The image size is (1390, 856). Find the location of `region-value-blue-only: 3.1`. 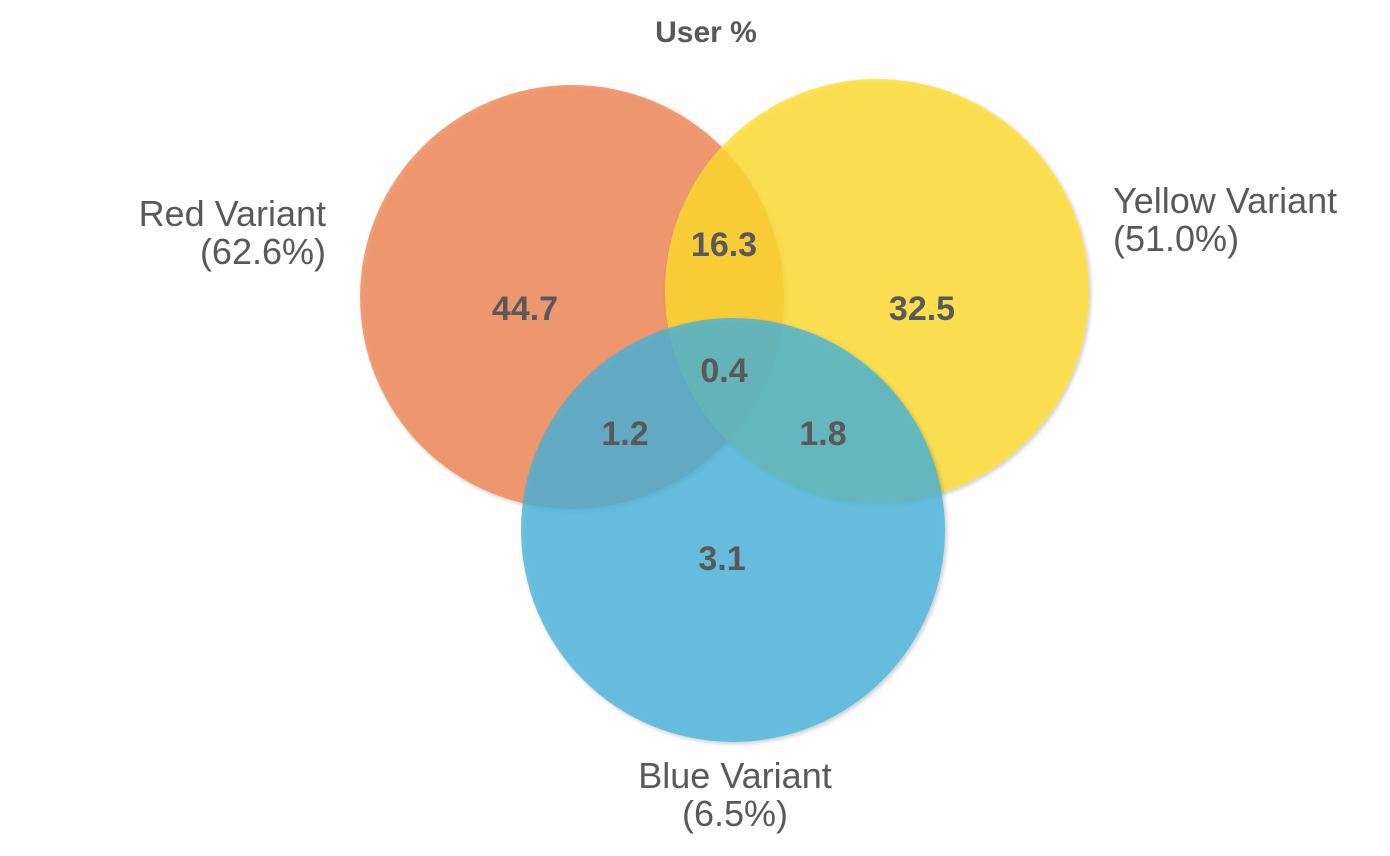

region-value-blue-only: 3.1 is located at coordinates (721, 559).